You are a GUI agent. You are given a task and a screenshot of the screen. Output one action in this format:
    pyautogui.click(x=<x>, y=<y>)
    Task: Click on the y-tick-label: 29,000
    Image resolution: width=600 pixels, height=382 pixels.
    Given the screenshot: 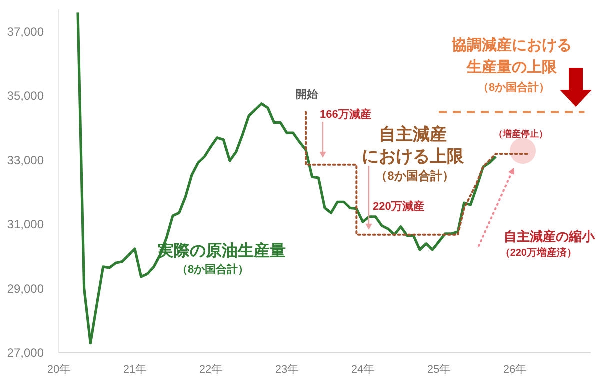 What is the action you would take?
    pyautogui.click(x=25, y=289)
    